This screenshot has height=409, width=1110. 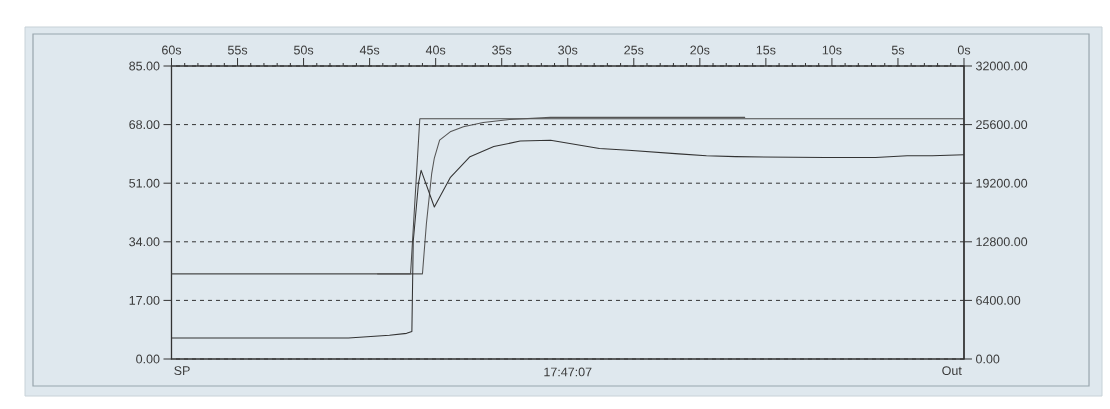 What do you see at coordinates (766, 50) in the screenshot?
I see `x-tick-label: 15s` at bounding box center [766, 50].